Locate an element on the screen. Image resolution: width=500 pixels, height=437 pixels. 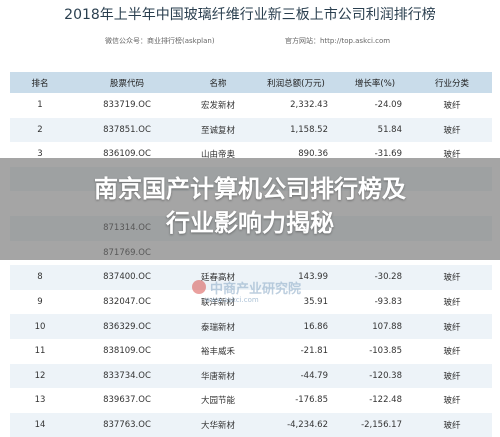
rank-cell: 13 is located at coordinates (40, 400).